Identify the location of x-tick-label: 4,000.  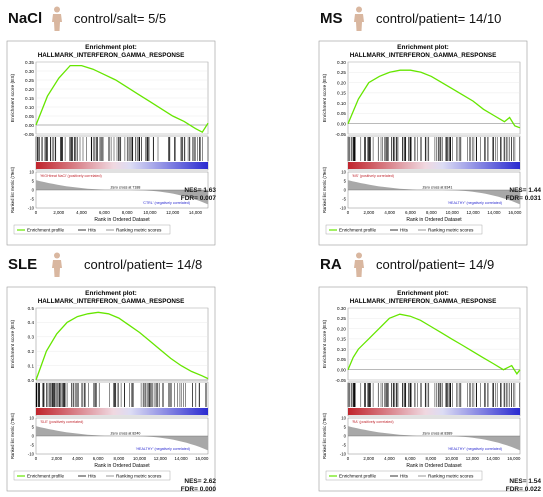
(389, 458).